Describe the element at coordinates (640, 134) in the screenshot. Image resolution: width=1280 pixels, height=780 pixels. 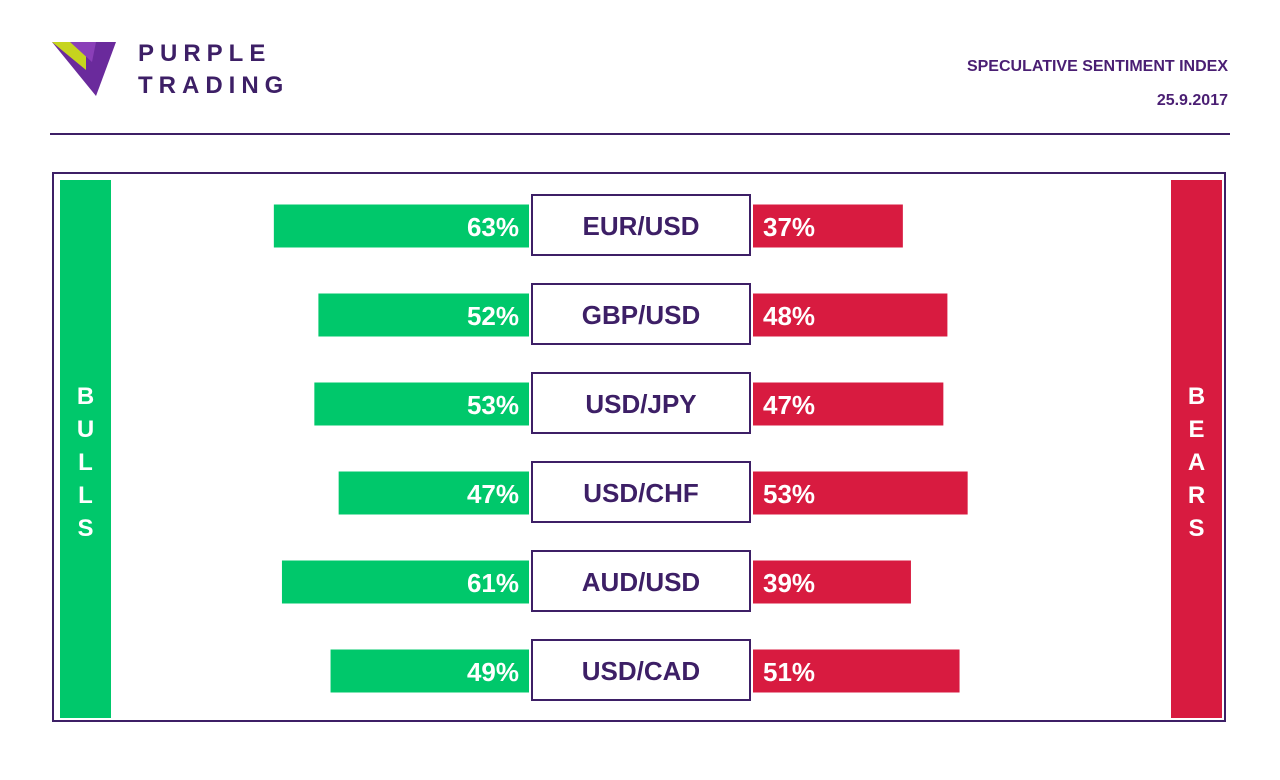
I see `header-divider` at that location.